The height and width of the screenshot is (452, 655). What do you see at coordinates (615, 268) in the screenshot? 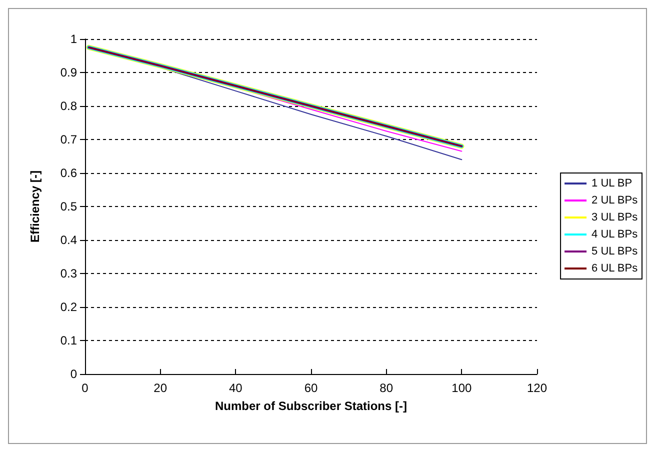
I see `legend-label: 6 UL BPs` at bounding box center [615, 268].